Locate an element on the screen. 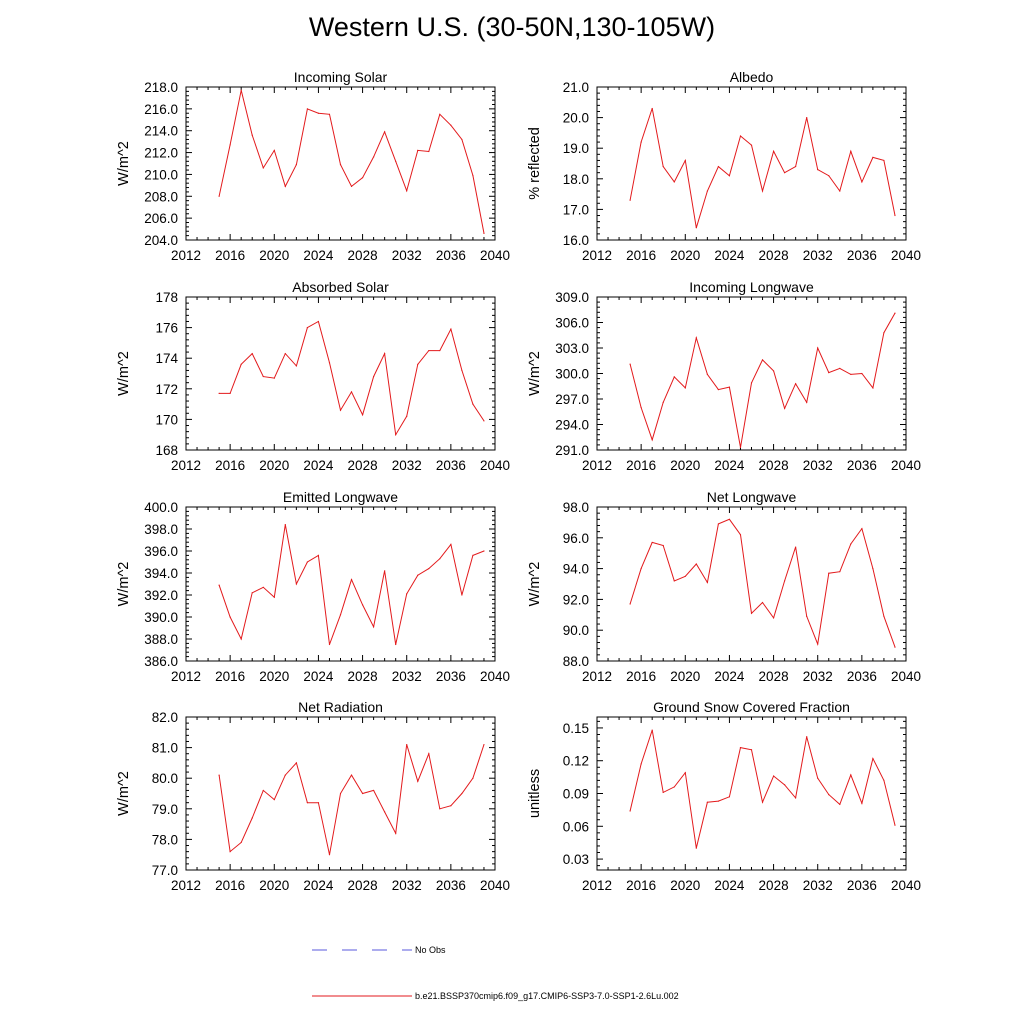 The image size is (1024, 1024). y-tick-label: 291.0 is located at coordinates (572, 450).